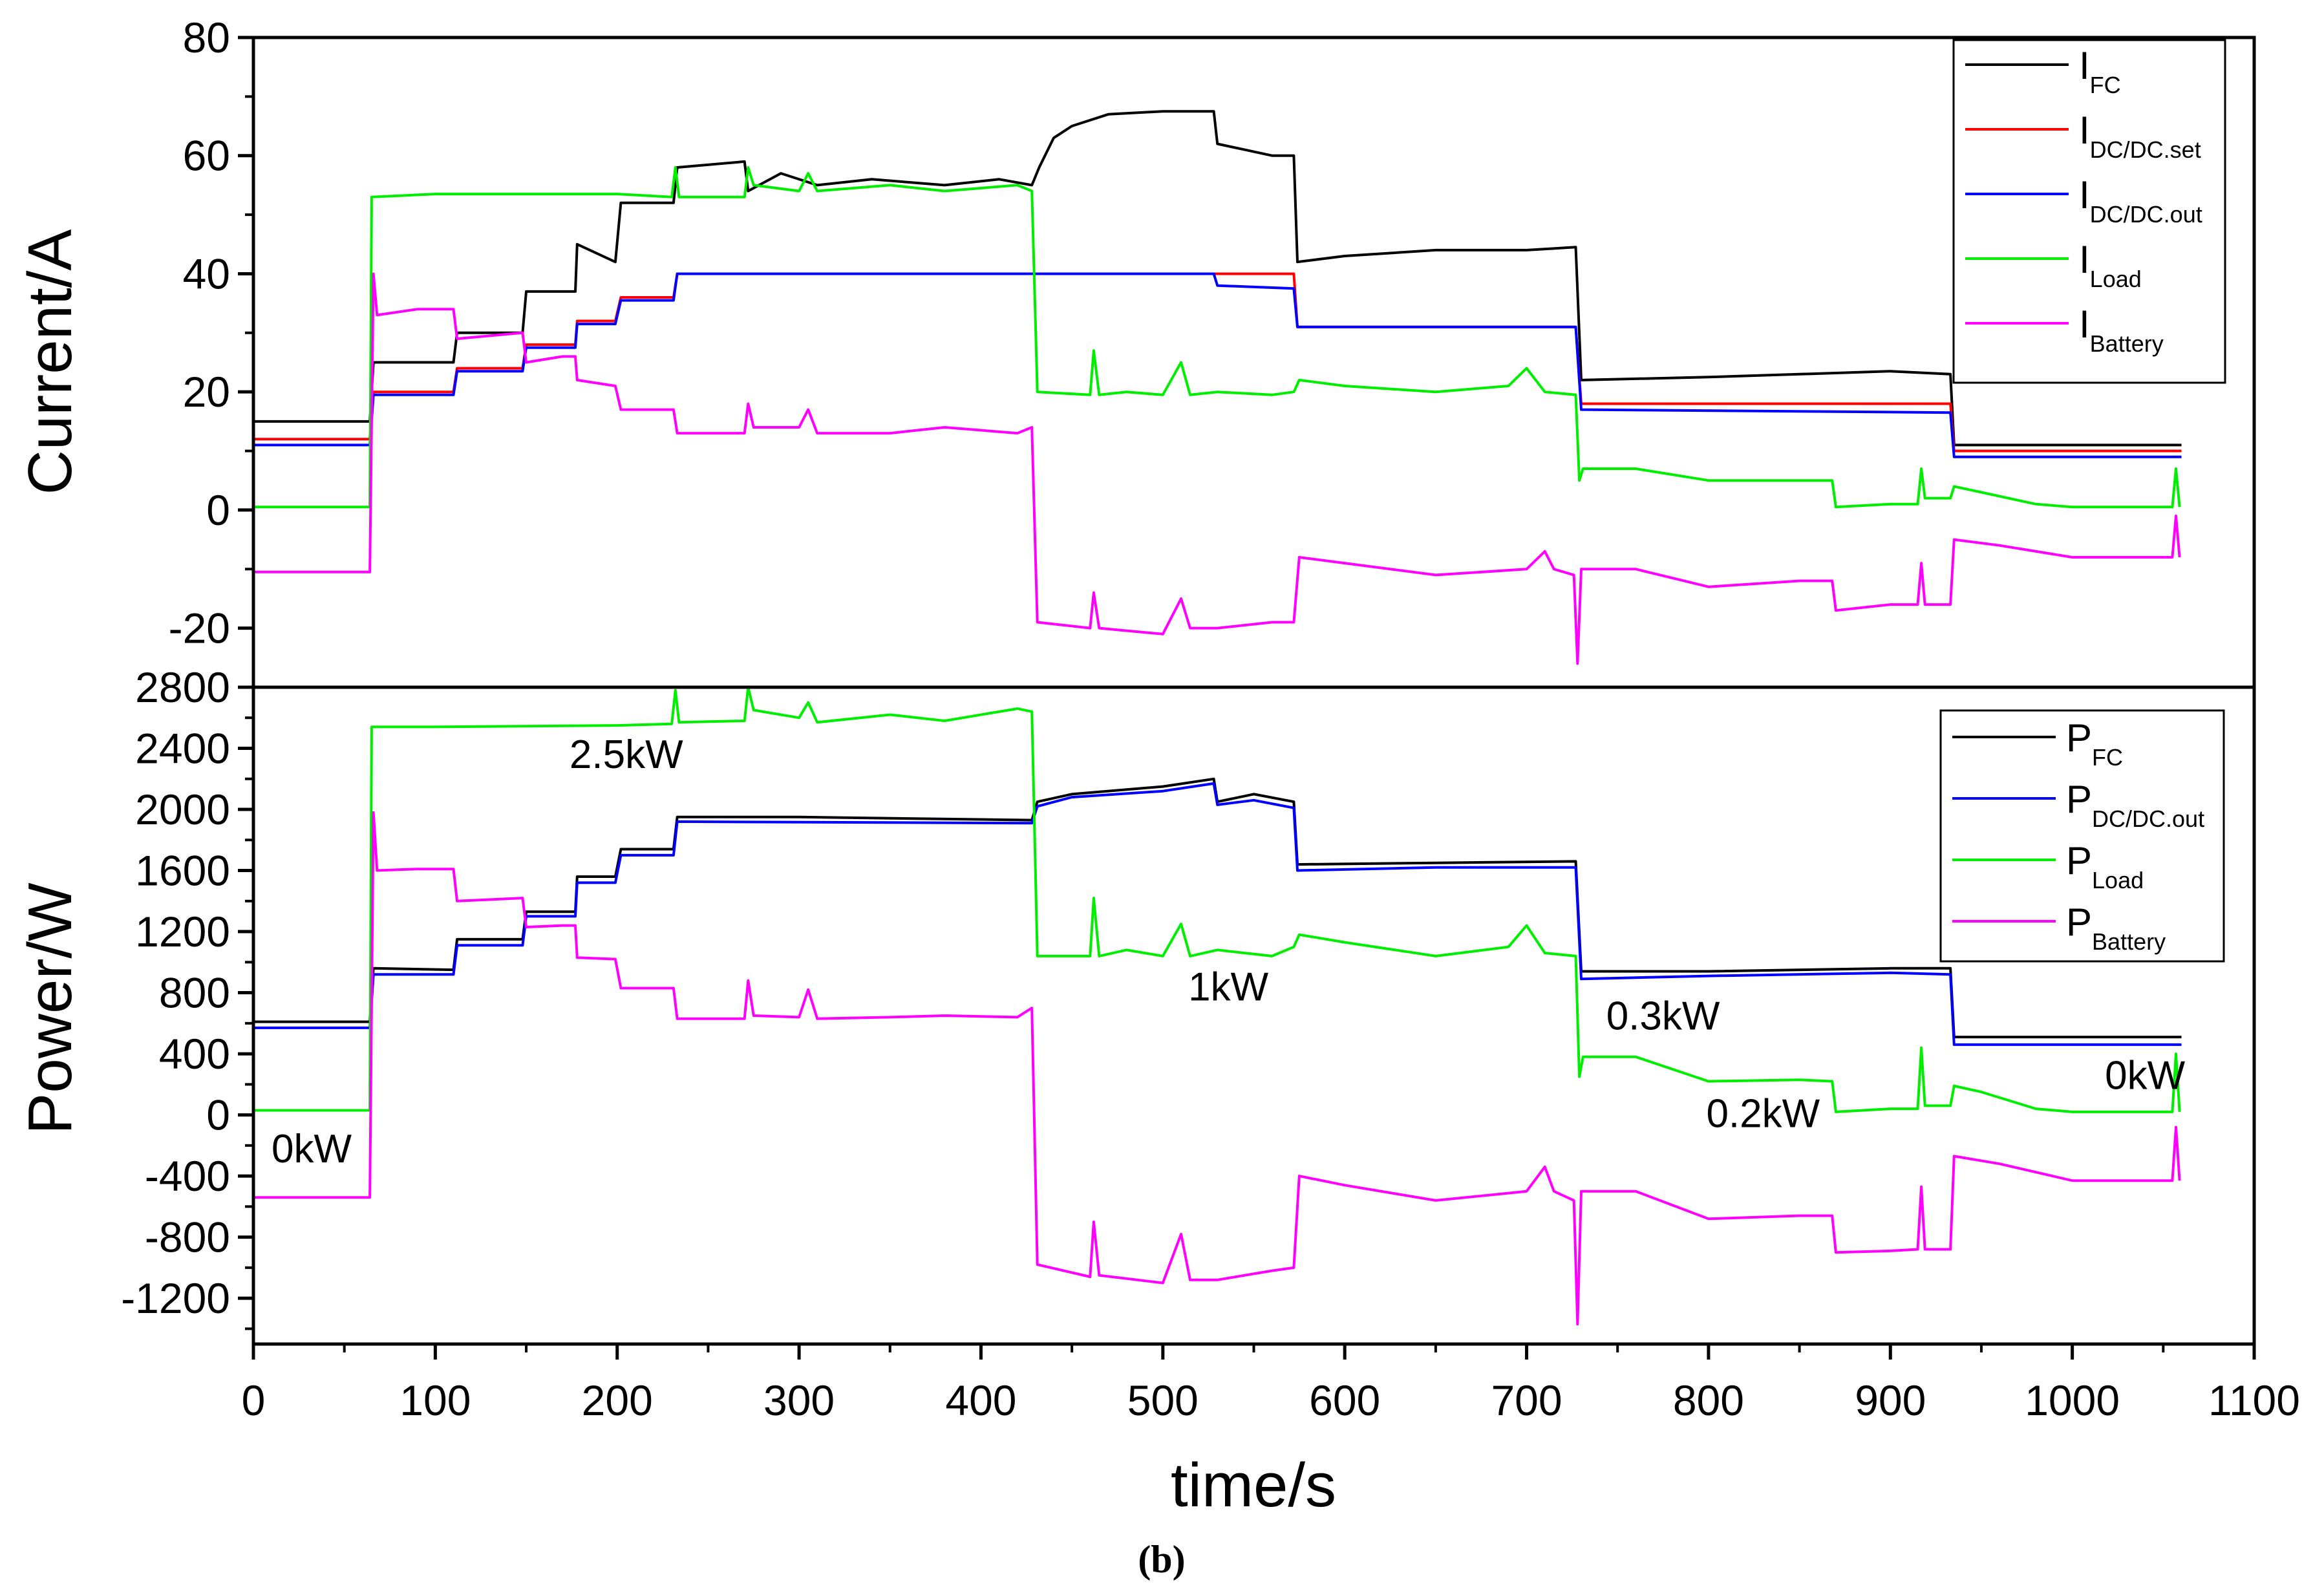  Describe the element at coordinates (1526, 1400) in the screenshot. I see `x-tick-label: 700` at that location.